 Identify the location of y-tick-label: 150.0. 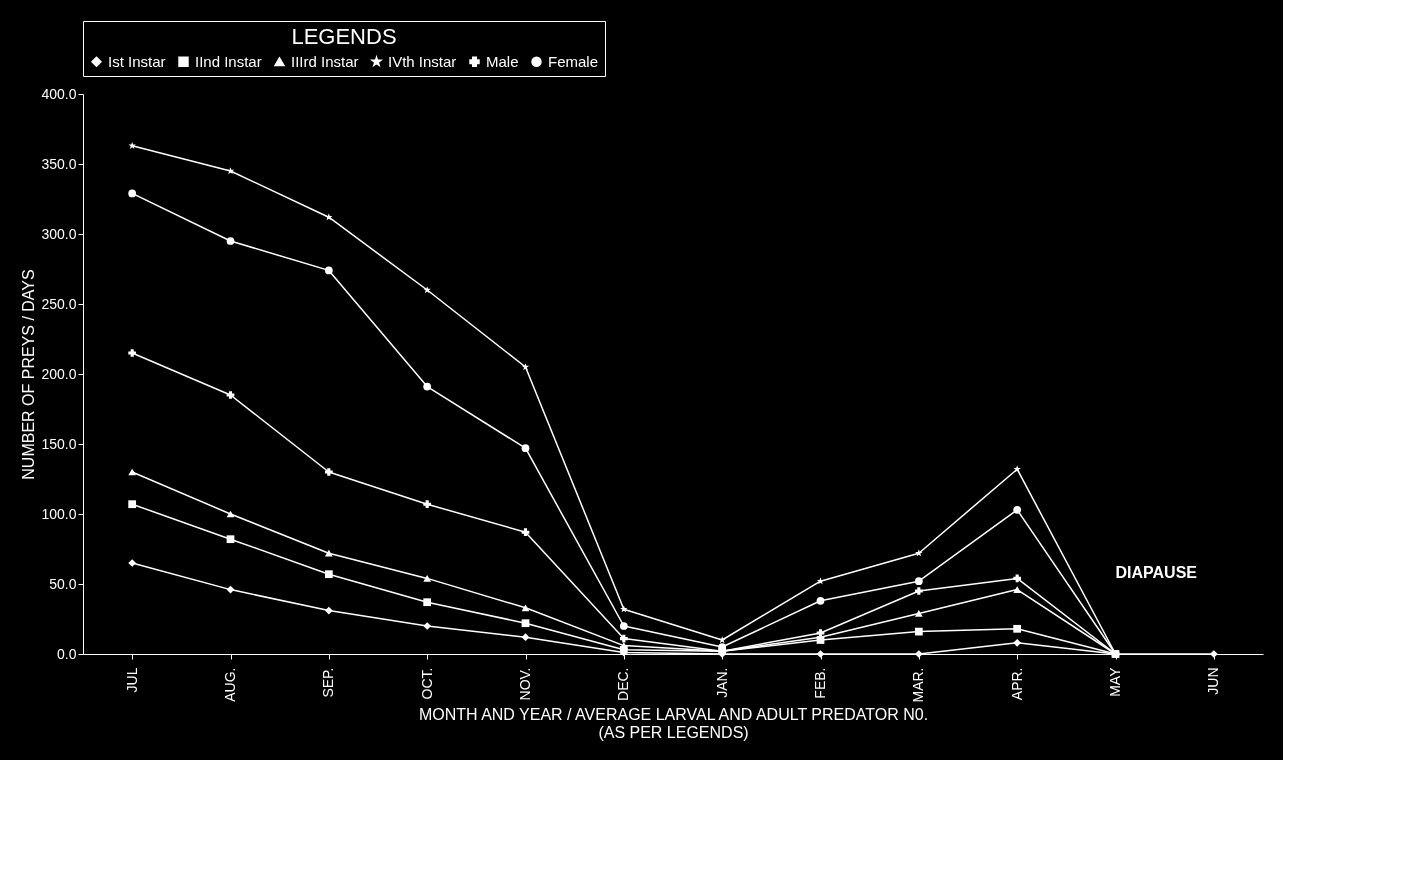
(59, 443).